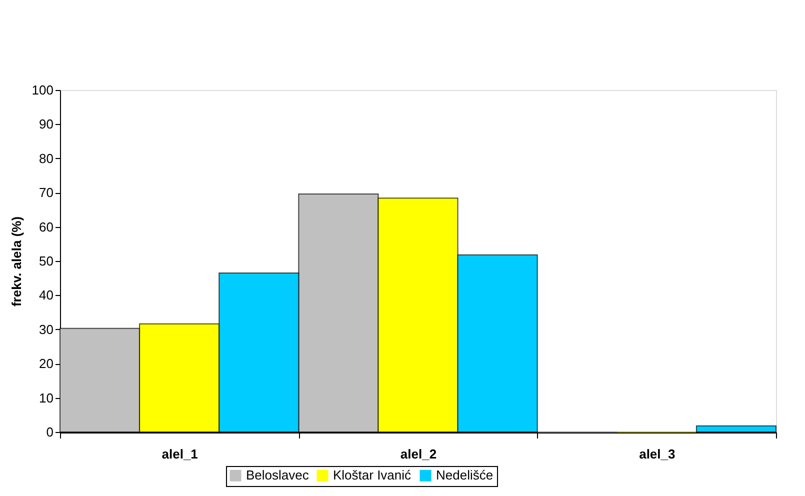  I want to click on legend-label: Kloštar Ivanić, so click(372, 475).